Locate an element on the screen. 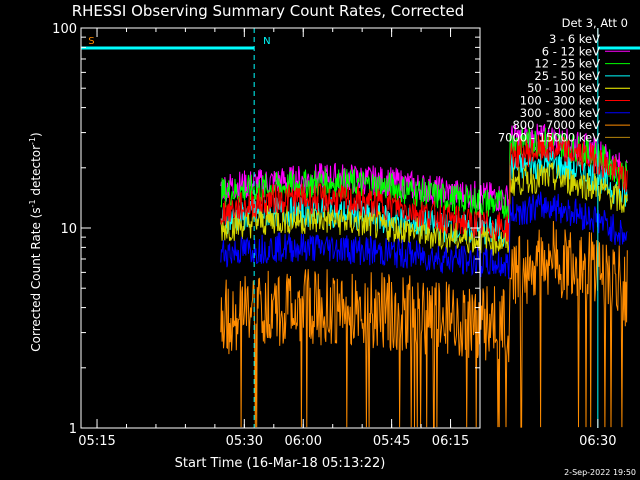 The image size is (640, 480). series-line-50-100keV is located at coordinates (424, 209).